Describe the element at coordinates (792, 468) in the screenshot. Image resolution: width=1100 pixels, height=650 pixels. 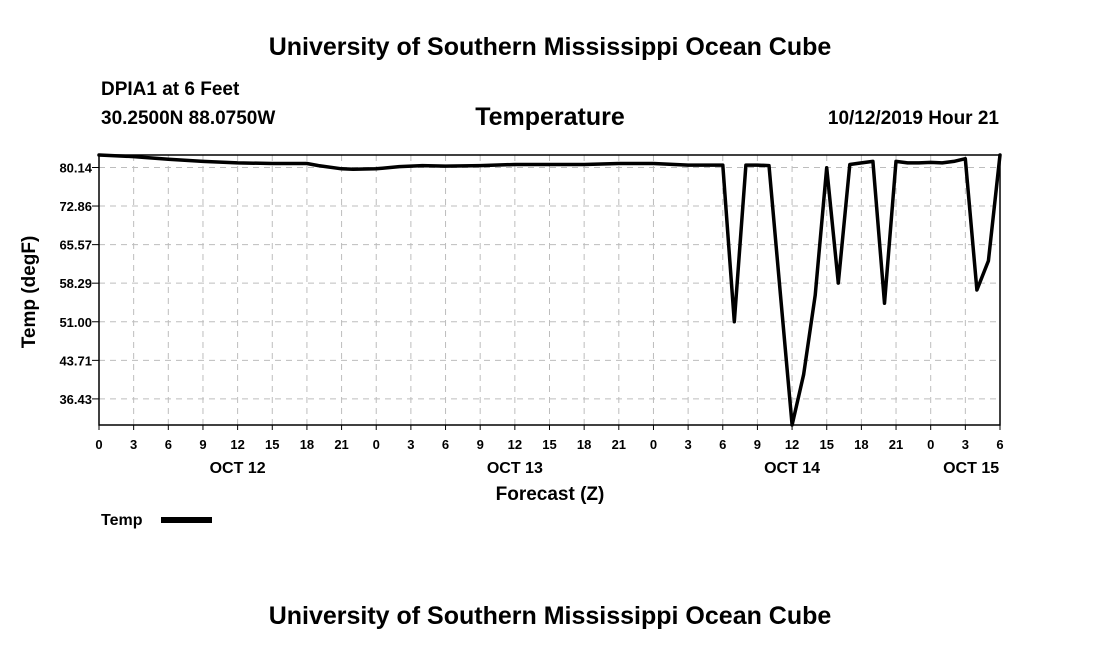
I see `x-date-label: OCT 14` at that location.